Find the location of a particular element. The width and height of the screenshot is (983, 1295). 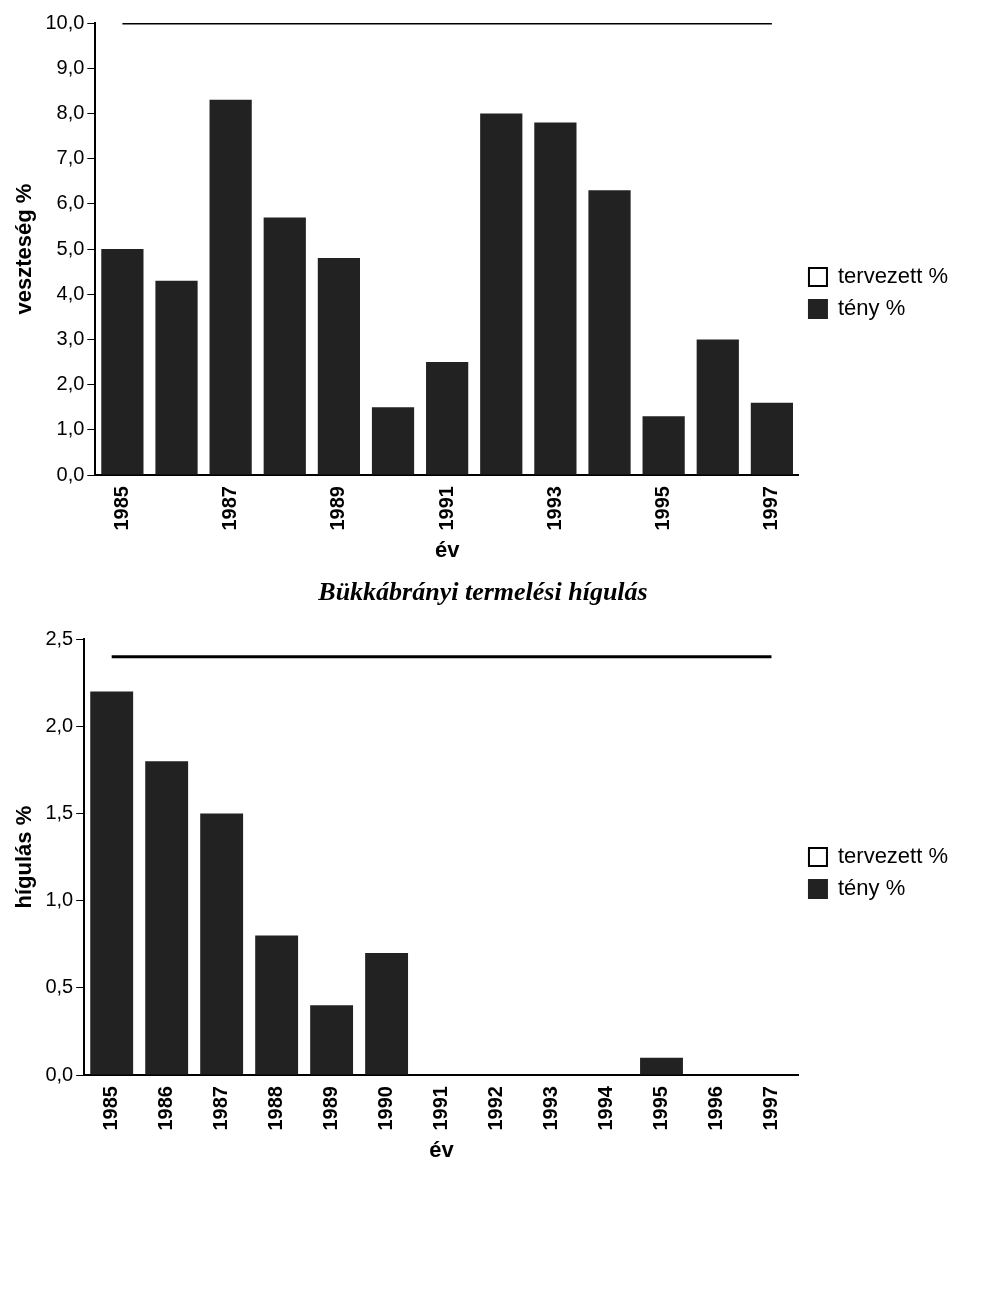

y-axis-title: hígulás % is located at coordinates (24, 857).